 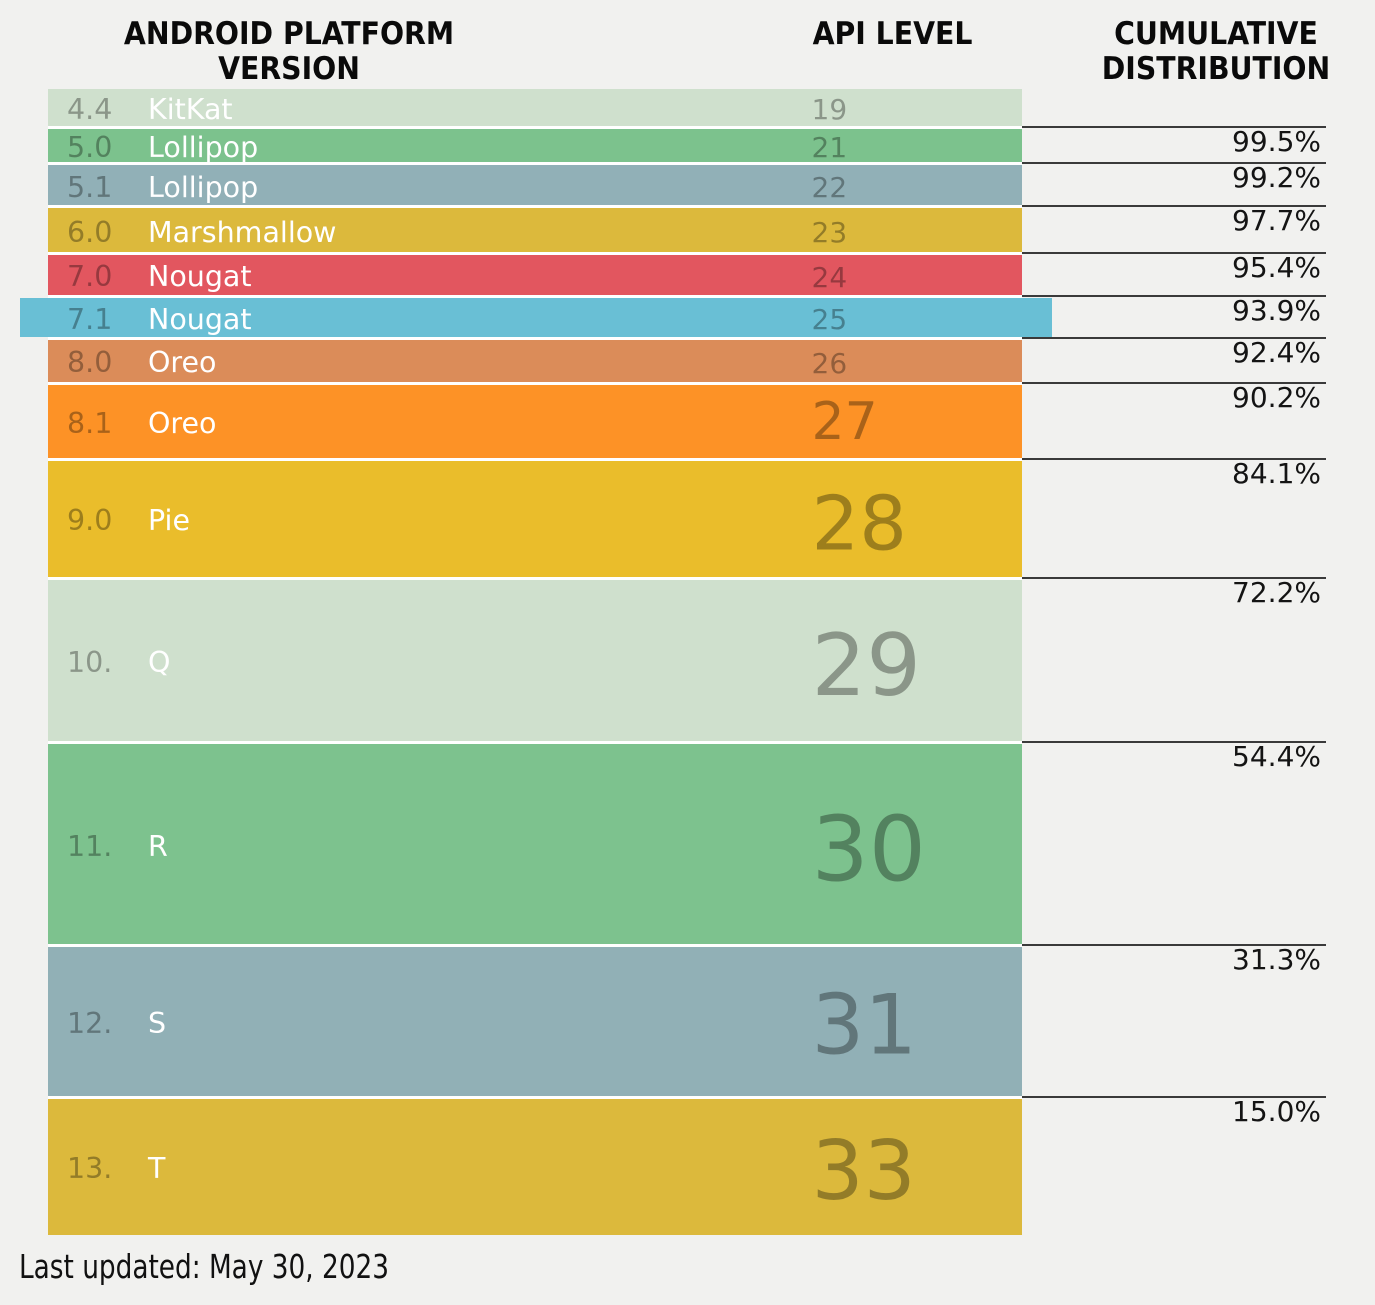 What do you see at coordinates (829, 110) in the screenshot?
I see `api-level-number: 19` at bounding box center [829, 110].